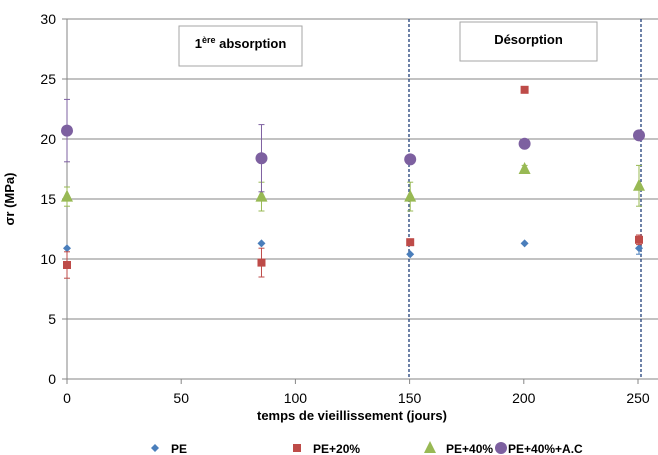 This screenshot has width=658, height=455. I want to click on x-tick-label: 200, so click(524, 398).